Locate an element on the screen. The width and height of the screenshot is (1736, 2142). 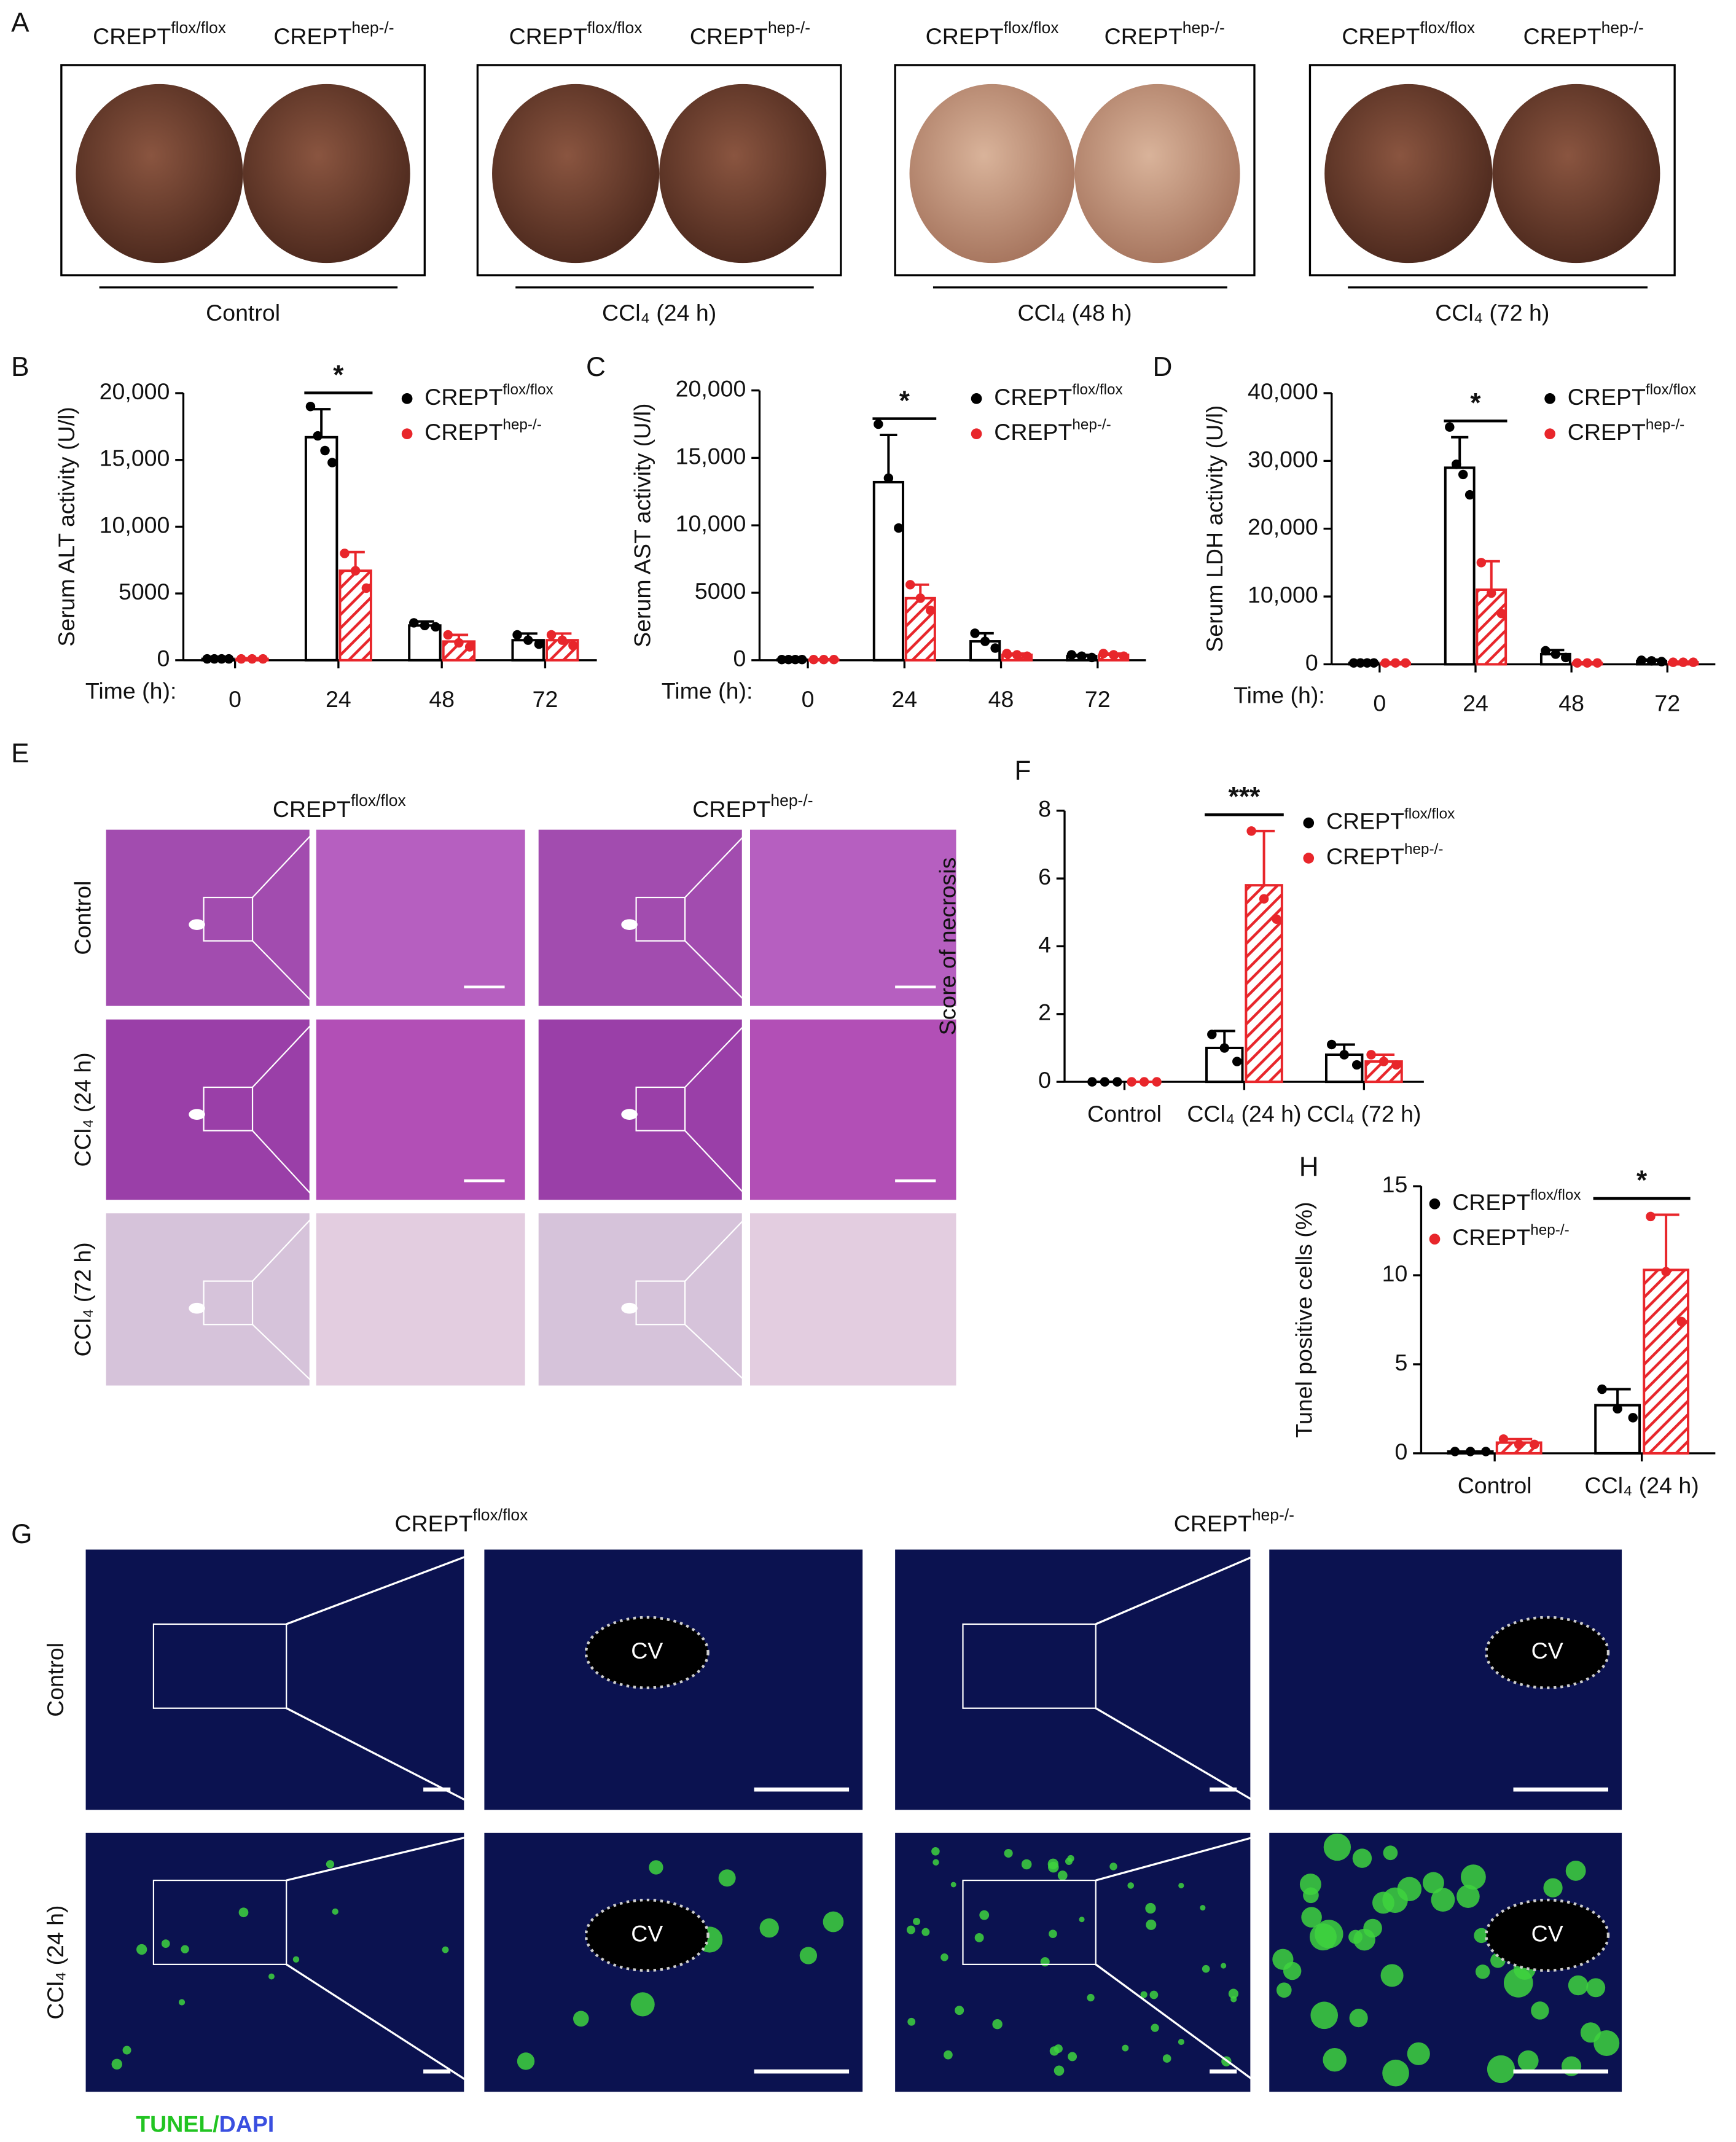
y-axis-label: Serum ALT activity (U/l) is located at coordinates (66, 526).